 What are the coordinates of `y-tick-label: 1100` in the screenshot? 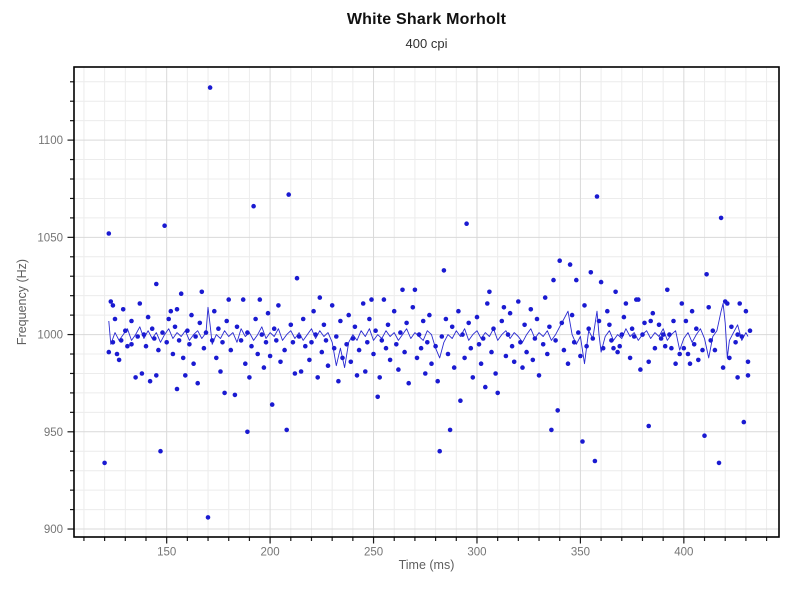 It's located at (50, 141).